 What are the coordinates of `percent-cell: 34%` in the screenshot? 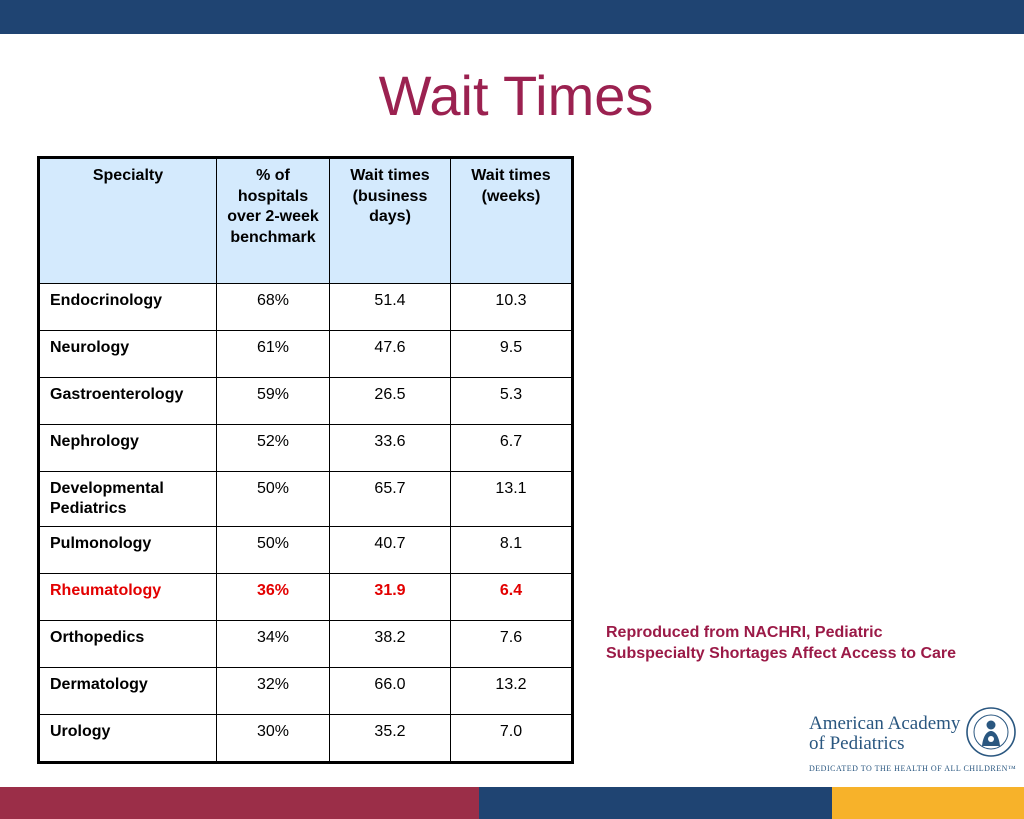 It's located at (273, 644).